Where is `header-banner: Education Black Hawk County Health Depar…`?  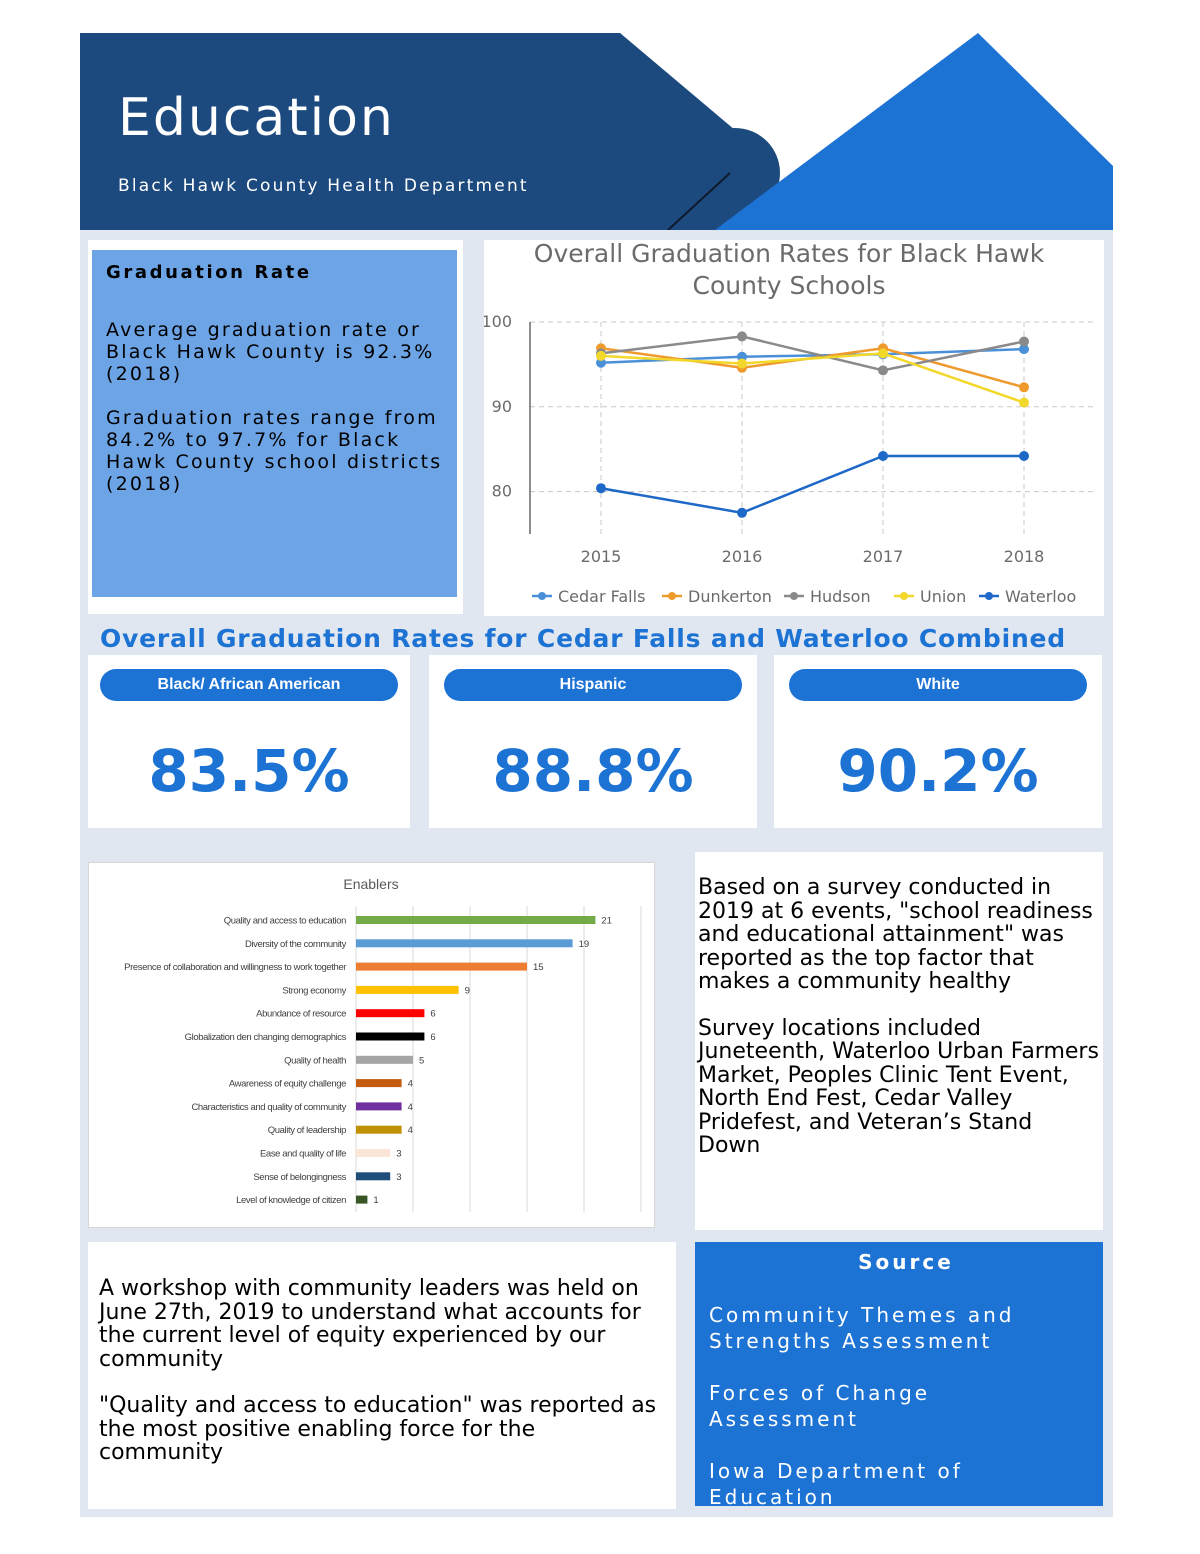 header-banner: Education Black Hawk County Health Depar… is located at coordinates (596, 131).